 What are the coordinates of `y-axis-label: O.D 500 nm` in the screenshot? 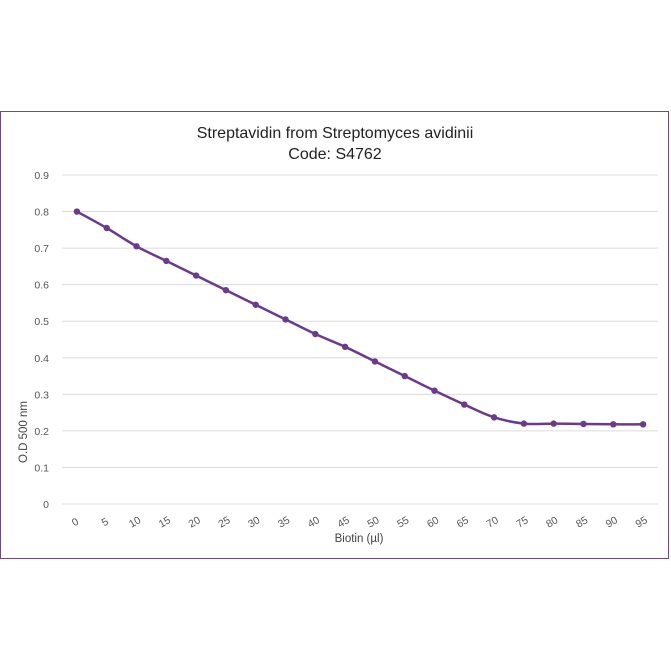 It's located at (24, 432).